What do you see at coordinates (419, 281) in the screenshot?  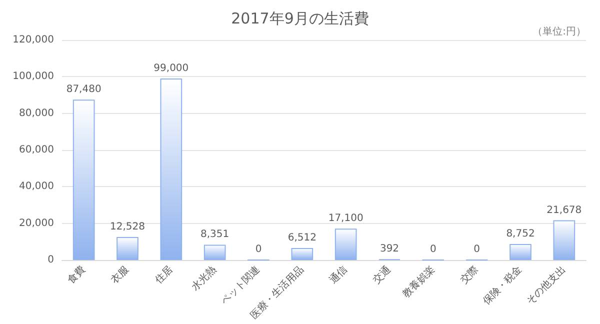 I see `x-tick-label: 教養娯楽` at bounding box center [419, 281].